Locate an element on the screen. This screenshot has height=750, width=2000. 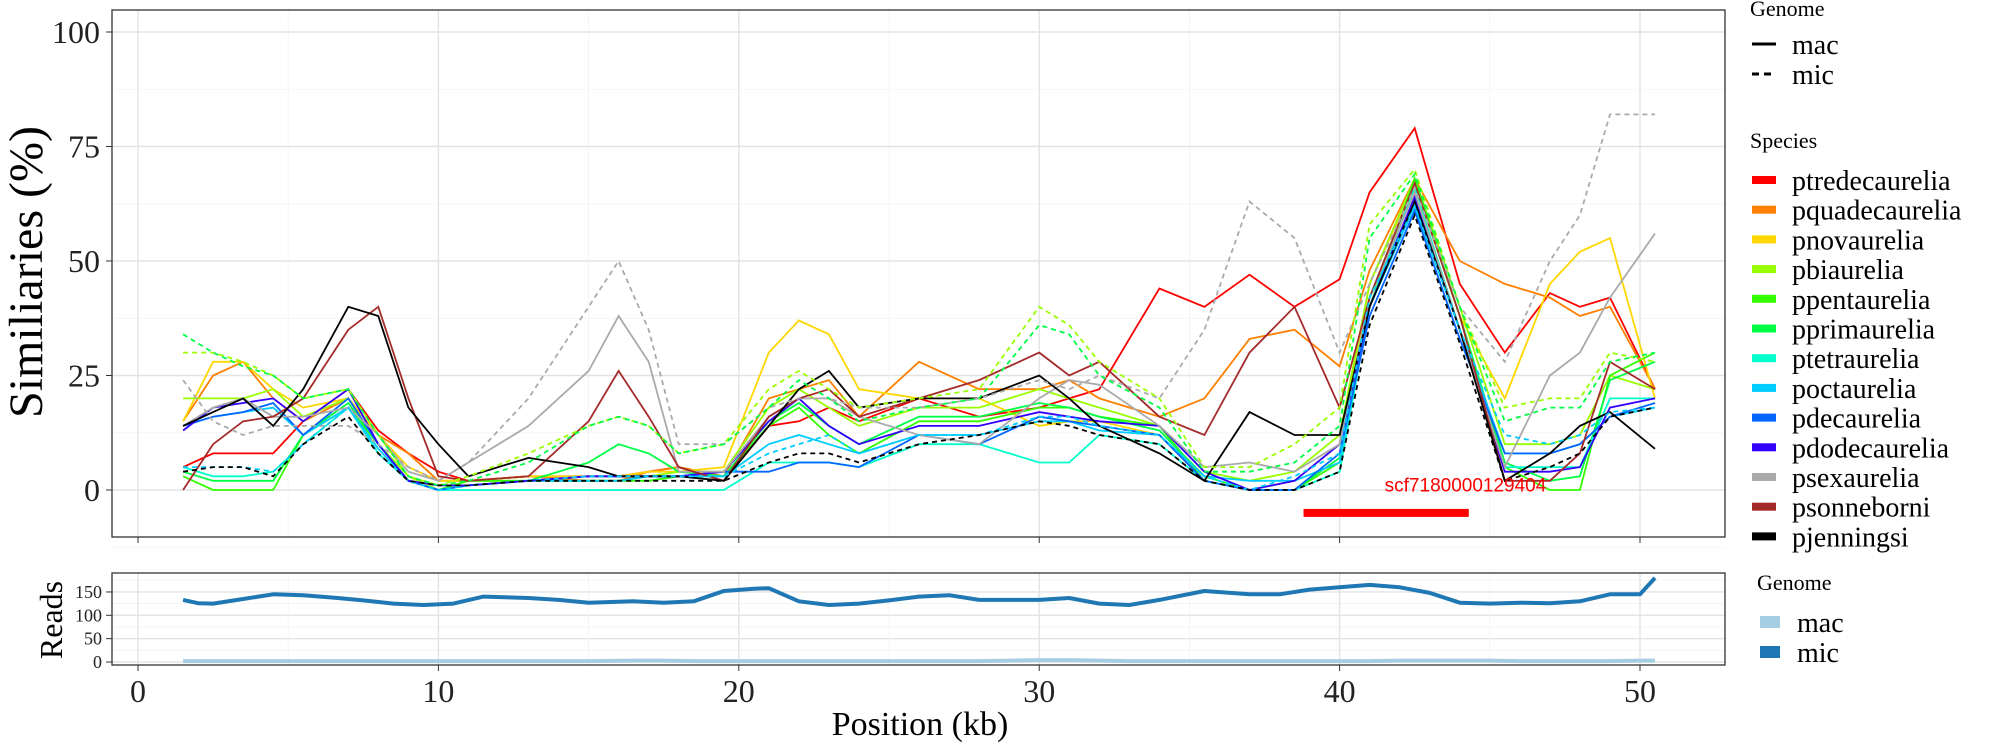
legend-key-pnovaurelia is located at coordinates (1764, 239).